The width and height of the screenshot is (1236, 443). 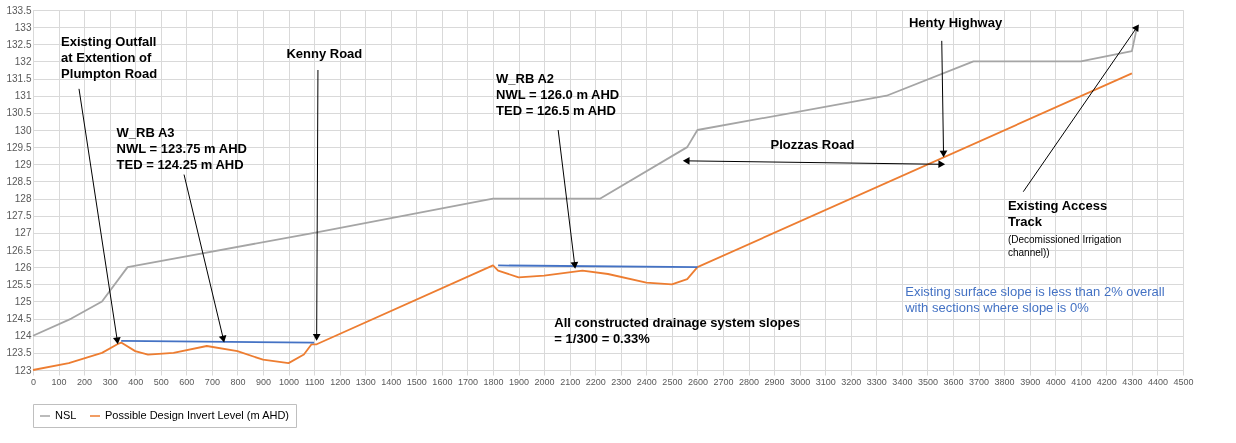 What do you see at coordinates (238, 381) in the screenshot?
I see `x-tick-label: 800` at bounding box center [238, 381].